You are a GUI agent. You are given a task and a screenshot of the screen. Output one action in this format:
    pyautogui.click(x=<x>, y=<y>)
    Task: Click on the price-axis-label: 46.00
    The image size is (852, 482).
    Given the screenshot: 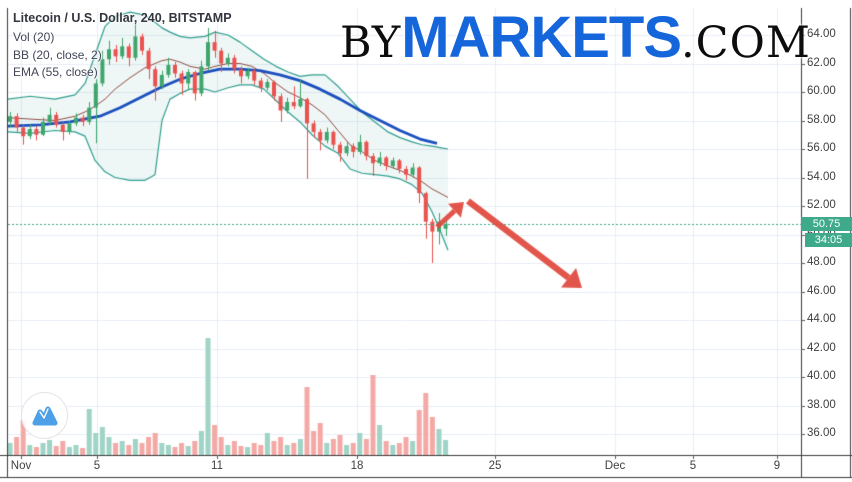 What is the action you would take?
    pyautogui.click(x=821, y=290)
    